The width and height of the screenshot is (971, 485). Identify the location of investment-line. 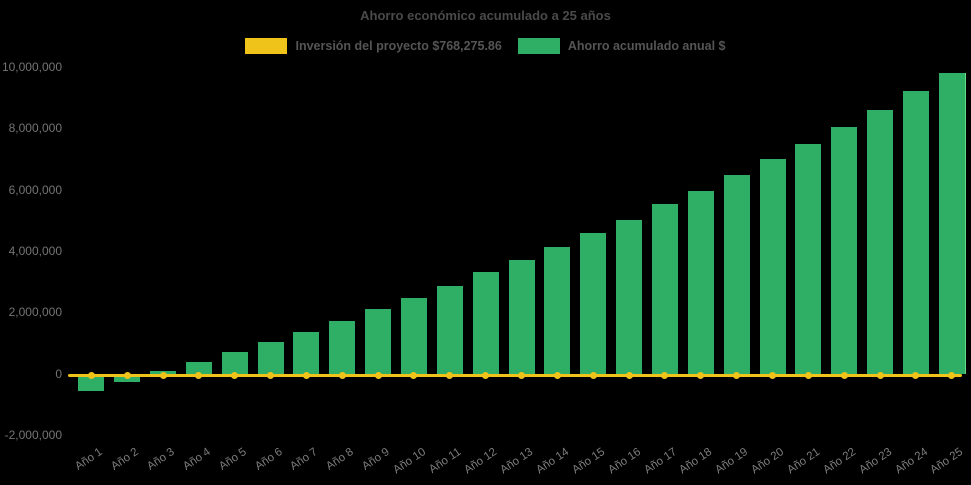
(515, 376).